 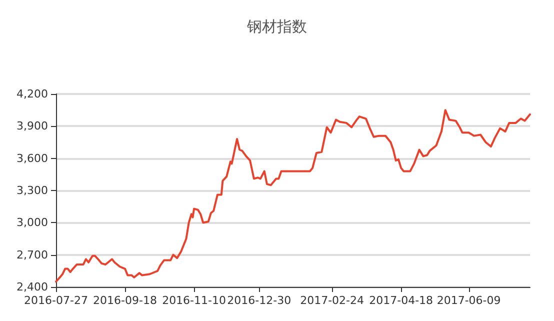 I want to click on x-tick-label: 2016-12-30, so click(x=259, y=300).